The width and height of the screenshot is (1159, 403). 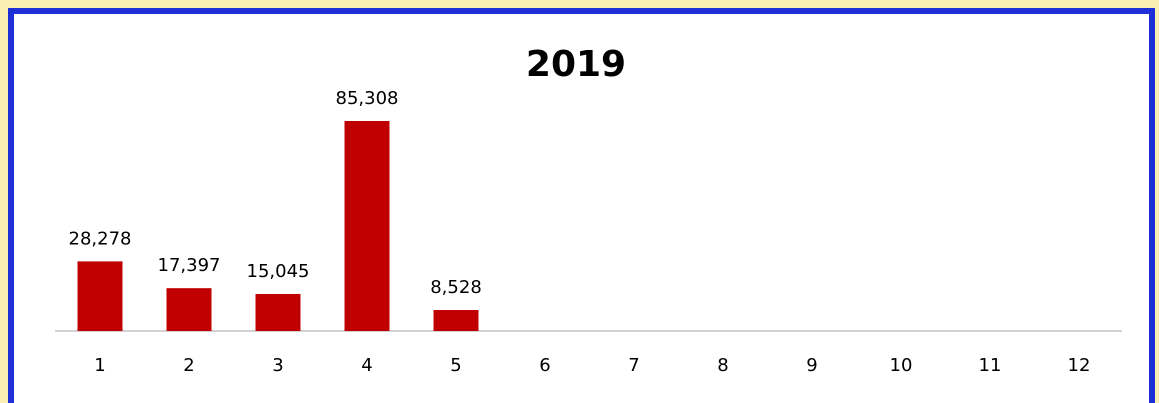 I want to click on data-label: 8,528, so click(x=456, y=287).